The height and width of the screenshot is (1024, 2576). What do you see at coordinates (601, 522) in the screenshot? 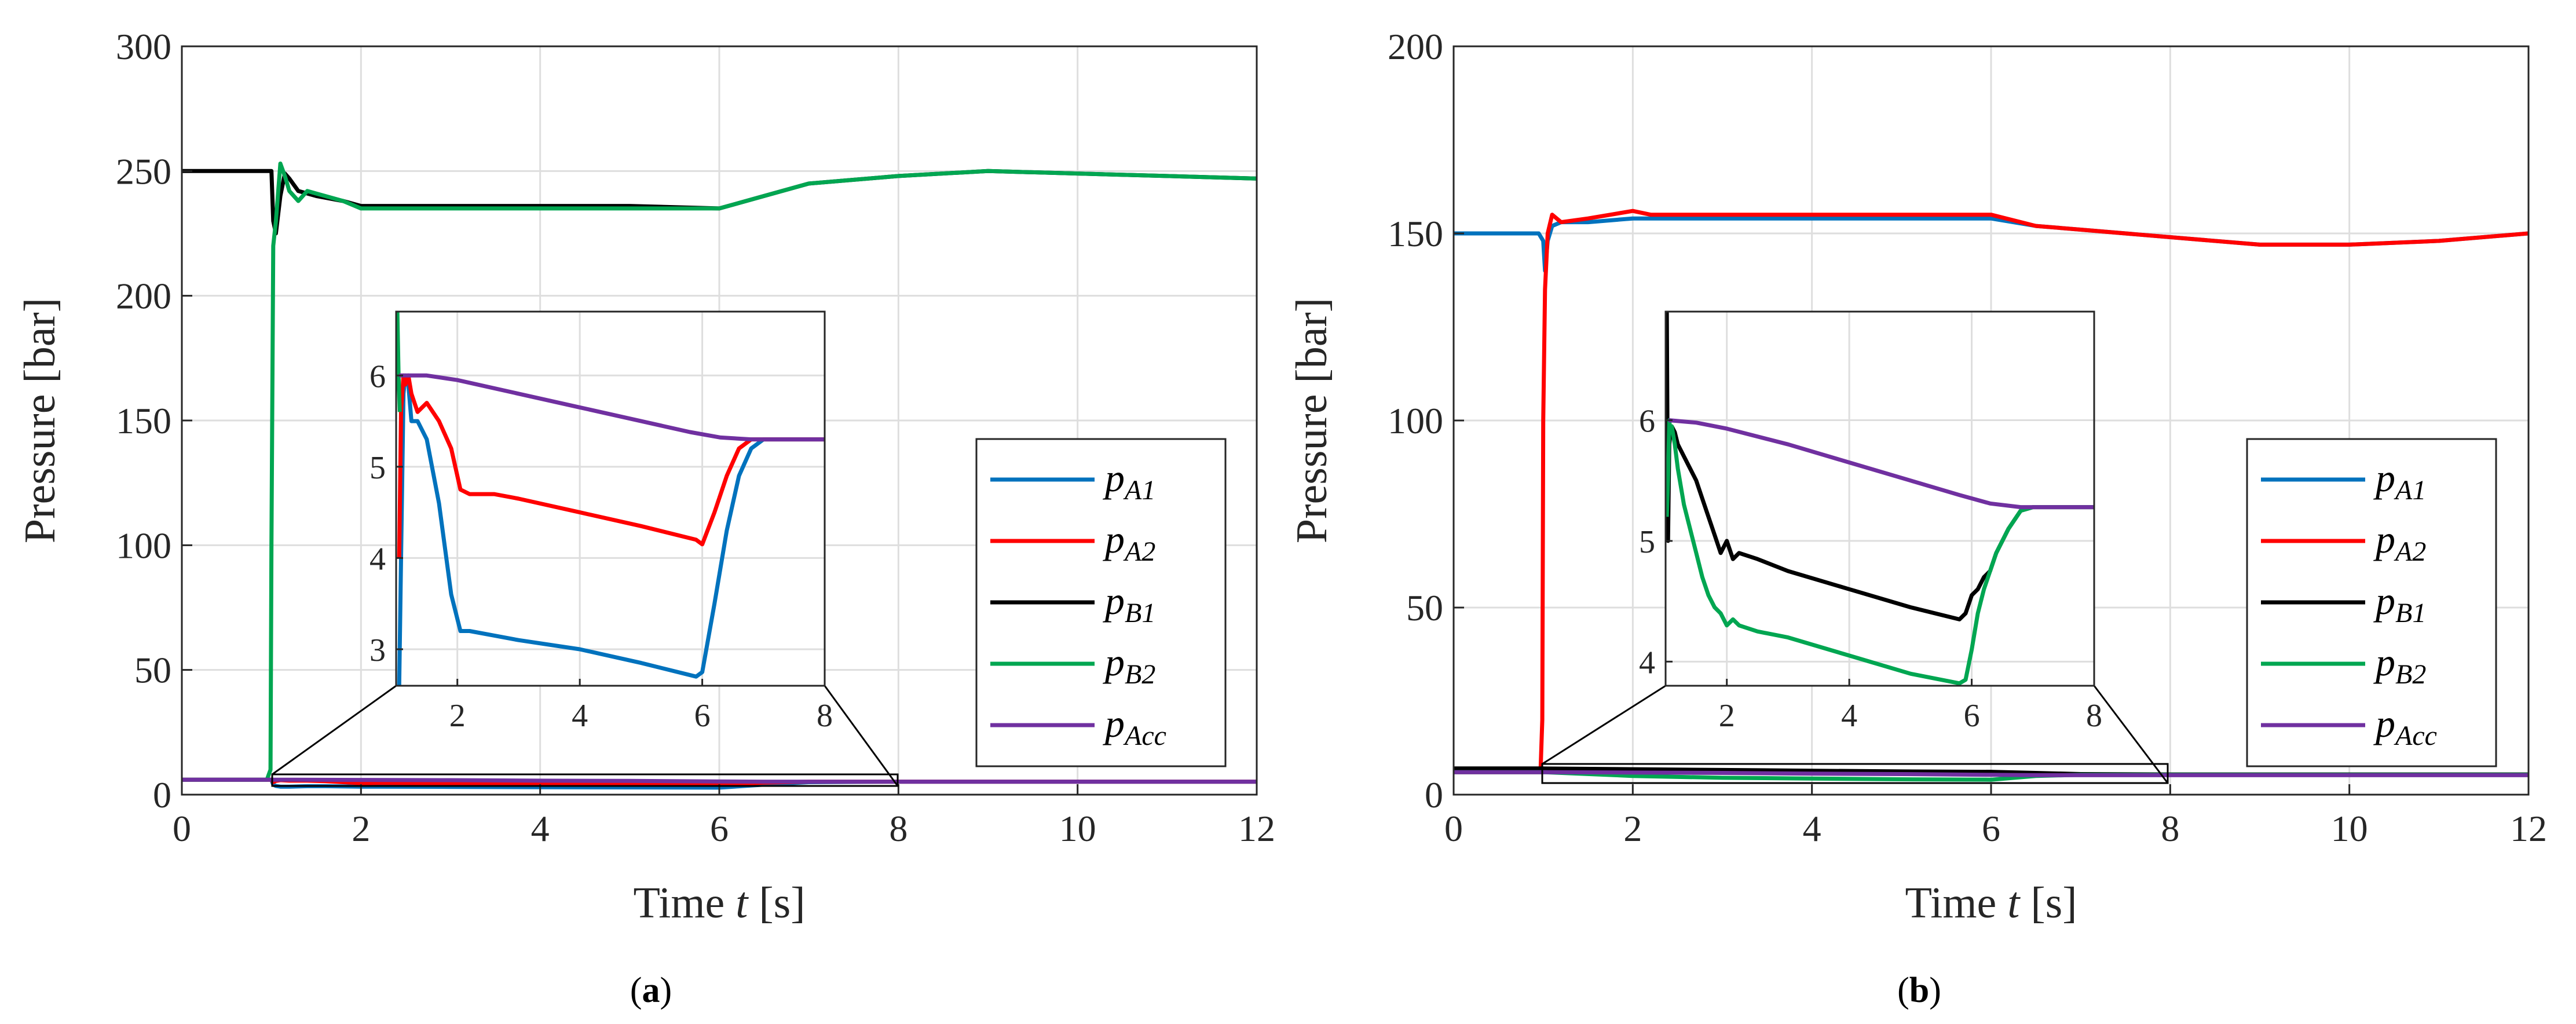
I see `panel-a-inset: 2 4 6 8 3 4 5 6` at bounding box center [601, 522].